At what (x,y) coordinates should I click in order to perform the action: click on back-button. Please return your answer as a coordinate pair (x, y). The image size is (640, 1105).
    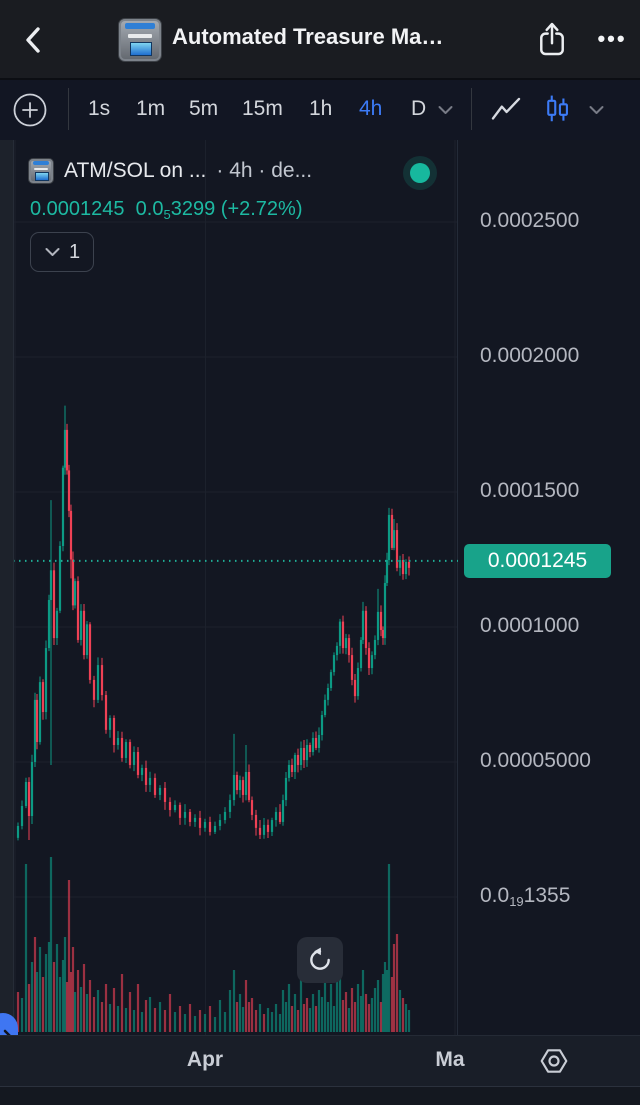
    Looking at the image, I should click on (33, 40).